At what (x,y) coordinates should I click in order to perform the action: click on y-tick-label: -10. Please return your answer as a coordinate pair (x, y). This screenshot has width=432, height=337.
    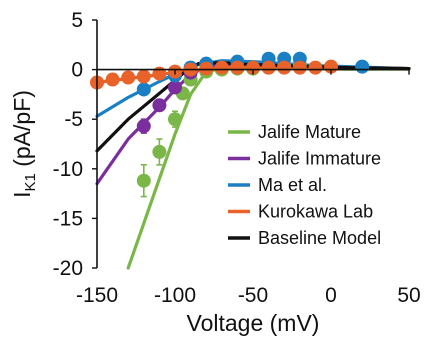
    Looking at the image, I should click on (68, 169).